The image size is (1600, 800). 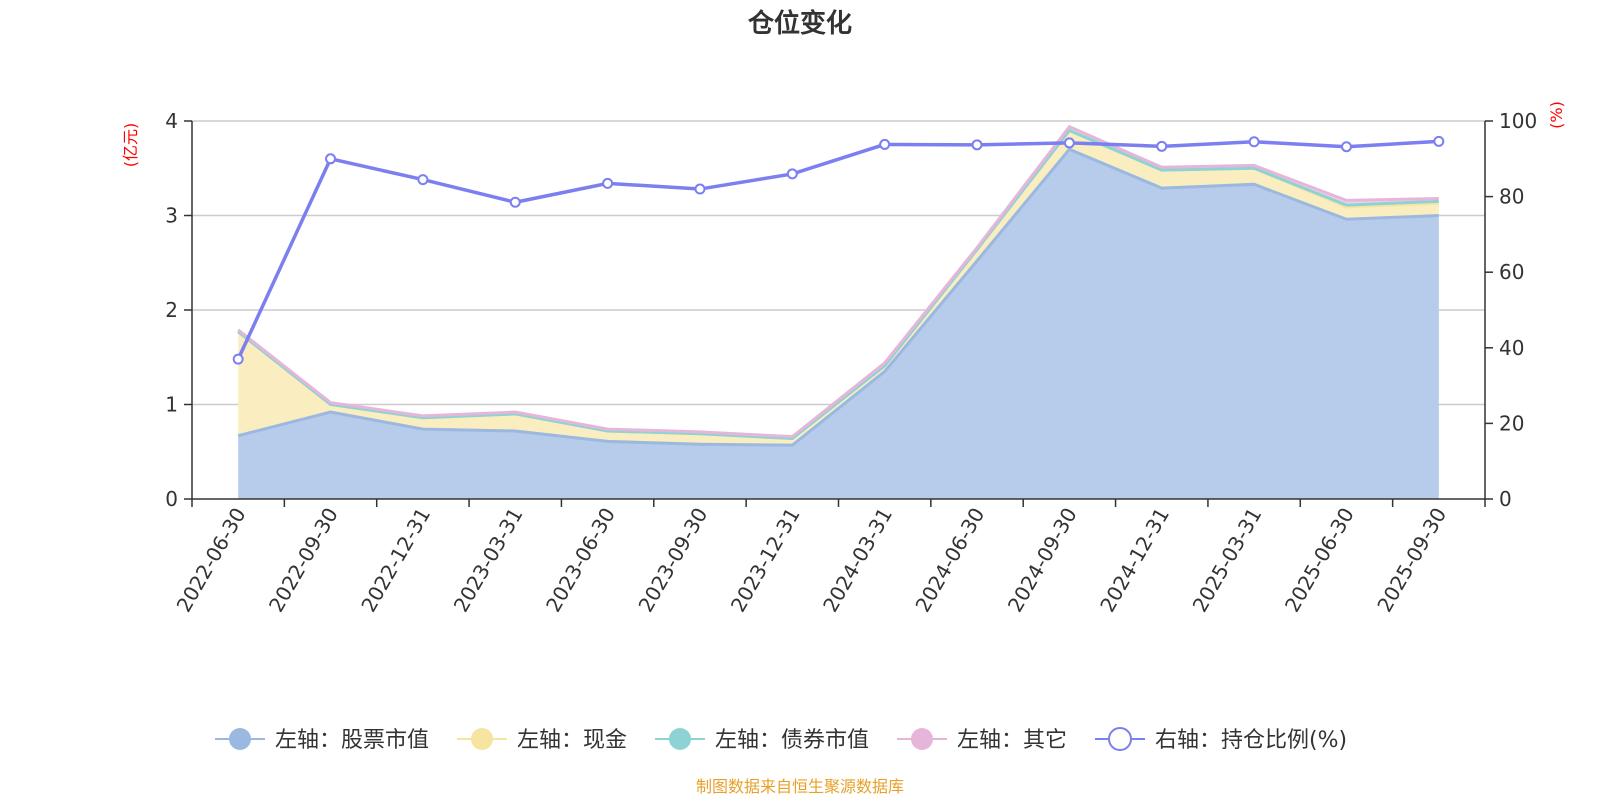 What do you see at coordinates (1042, 560) in the screenshot?
I see `x-tick-label: 2024-09-30` at bounding box center [1042, 560].